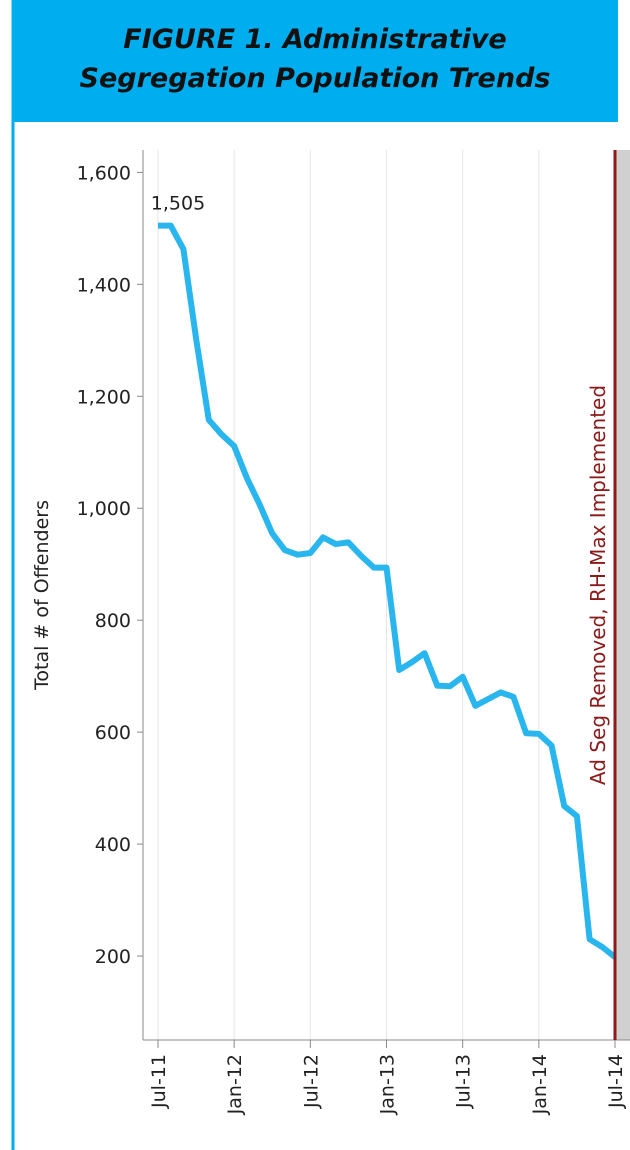 This screenshot has width=630, height=1150. What do you see at coordinates (622, 595) in the screenshot?
I see `shaded-region` at bounding box center [622, 595].